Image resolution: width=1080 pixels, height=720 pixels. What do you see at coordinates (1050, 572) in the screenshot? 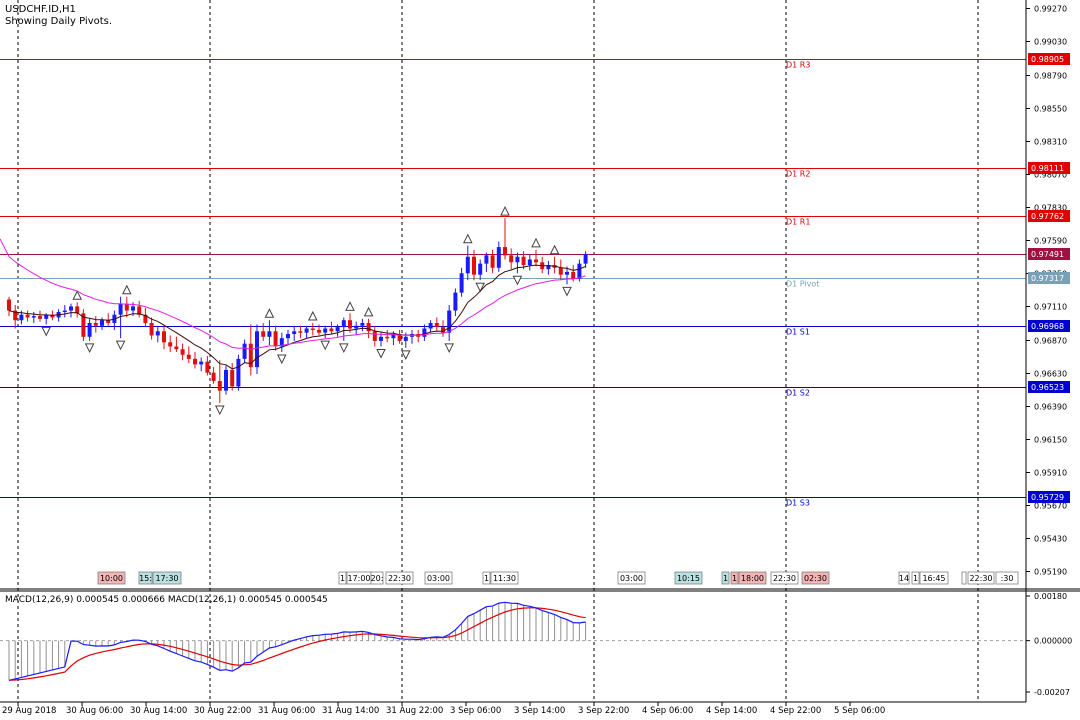
I see `price-tick-label: 0.95190` at bounding box center [1050, 572].